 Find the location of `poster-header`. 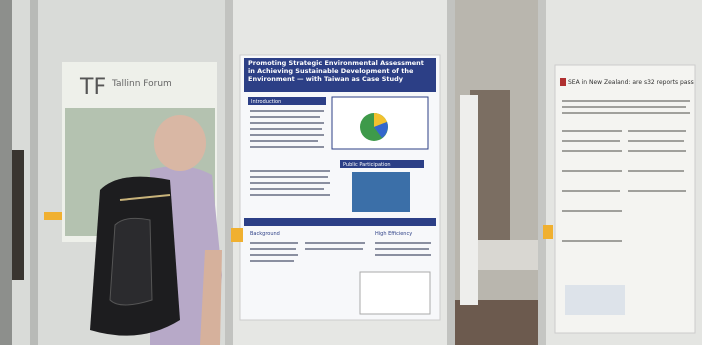

poster-header is located at coordinates (340, 75).